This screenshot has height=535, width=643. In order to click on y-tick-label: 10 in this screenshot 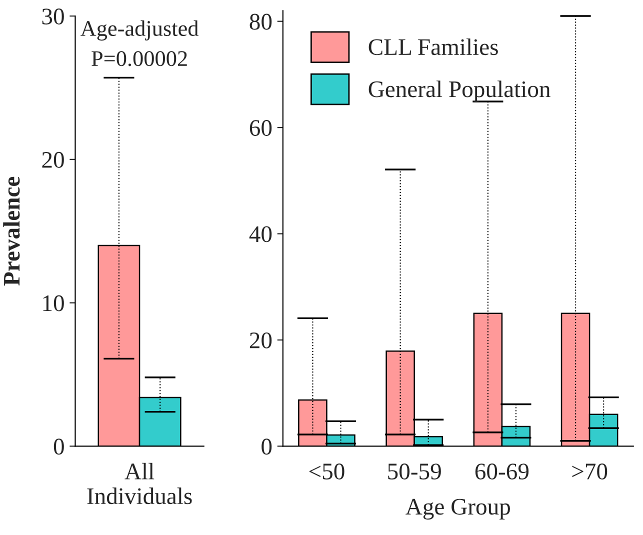, I will do `click(53, 303)`.